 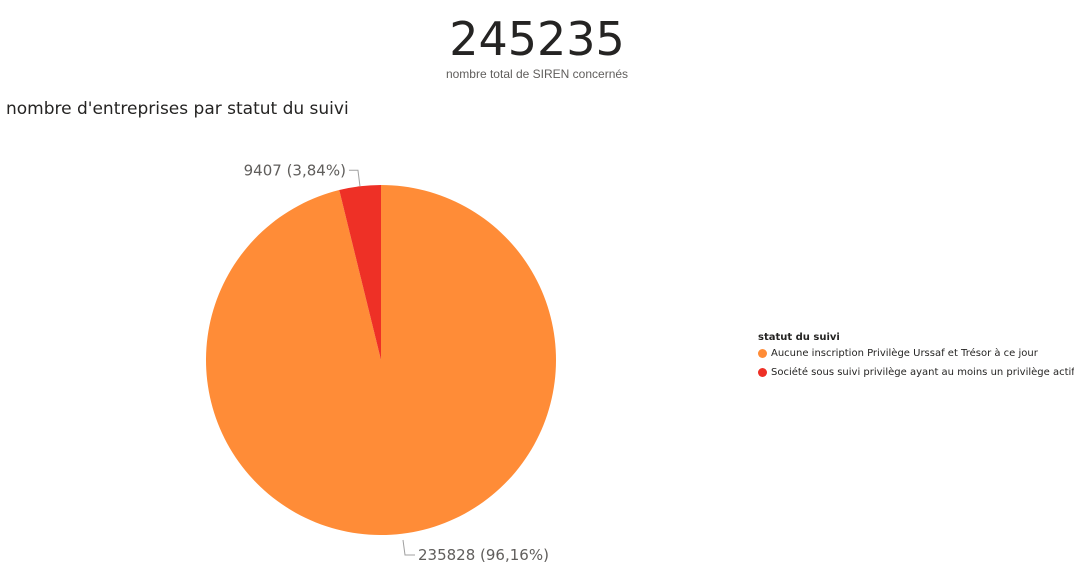 I want to click on kpi-card: 245235 nombre total de SIREN concernés, so click(x=537, y=46).